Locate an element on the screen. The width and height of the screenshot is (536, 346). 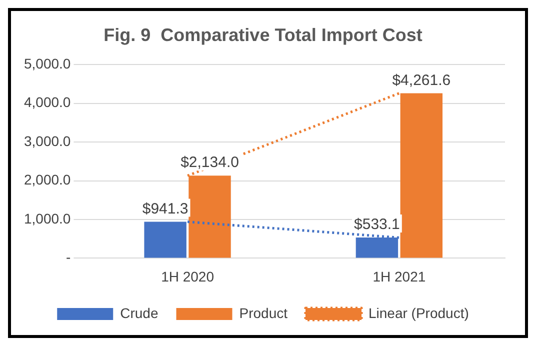
y-tick-label: 1,000.0 is located at coordinates (47, 218).